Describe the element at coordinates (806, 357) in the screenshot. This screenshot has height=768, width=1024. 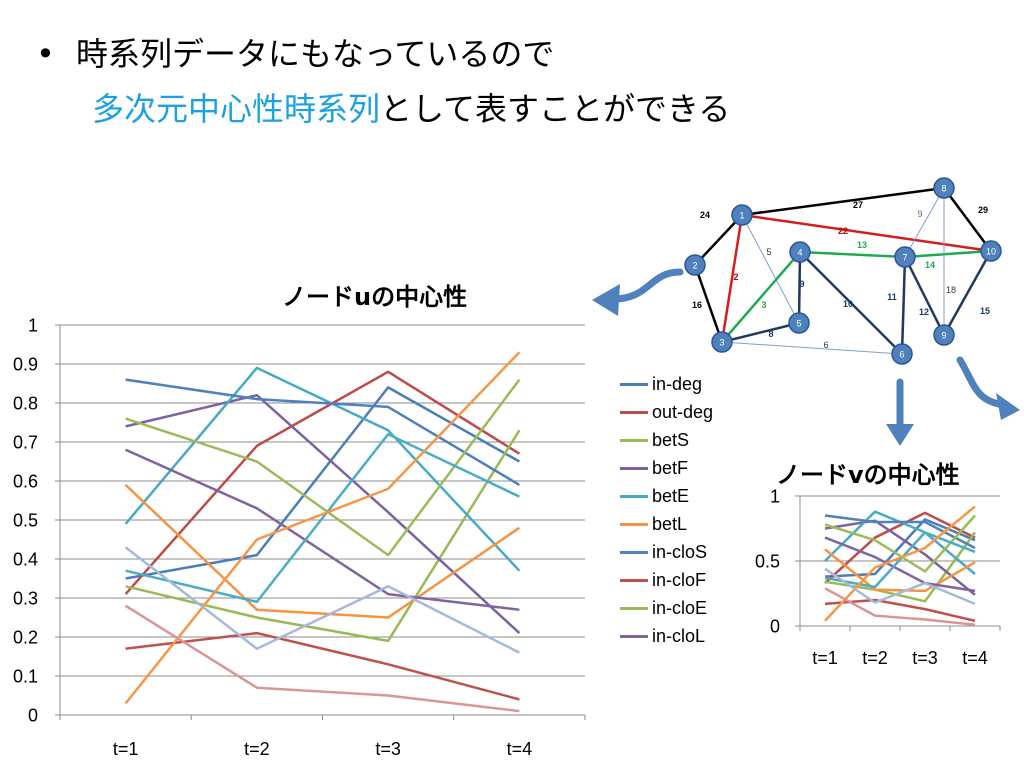
I see `arrows-group` at that location.